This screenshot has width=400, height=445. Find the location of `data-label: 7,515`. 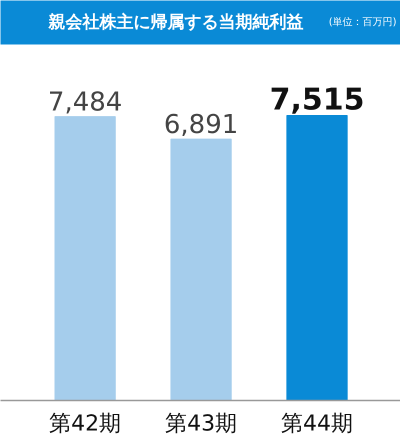

data-label: 7,515 is located at coordinates (317, 100).